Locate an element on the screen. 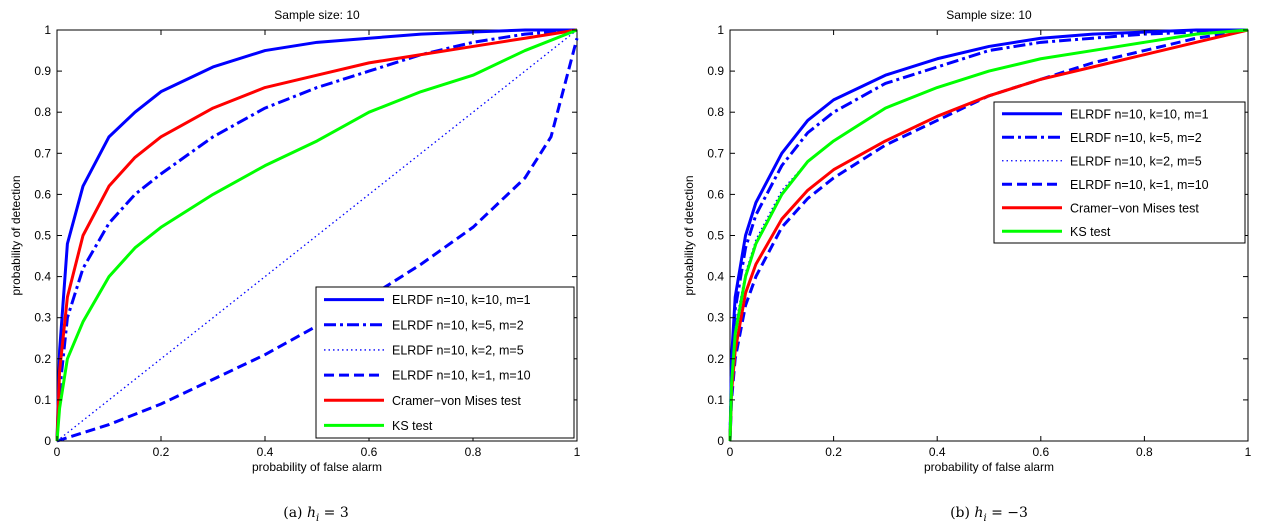 This screenshot has height=531, width=1265. figure-caption: (a) hi = 3 is located at coordinates (316, 514).